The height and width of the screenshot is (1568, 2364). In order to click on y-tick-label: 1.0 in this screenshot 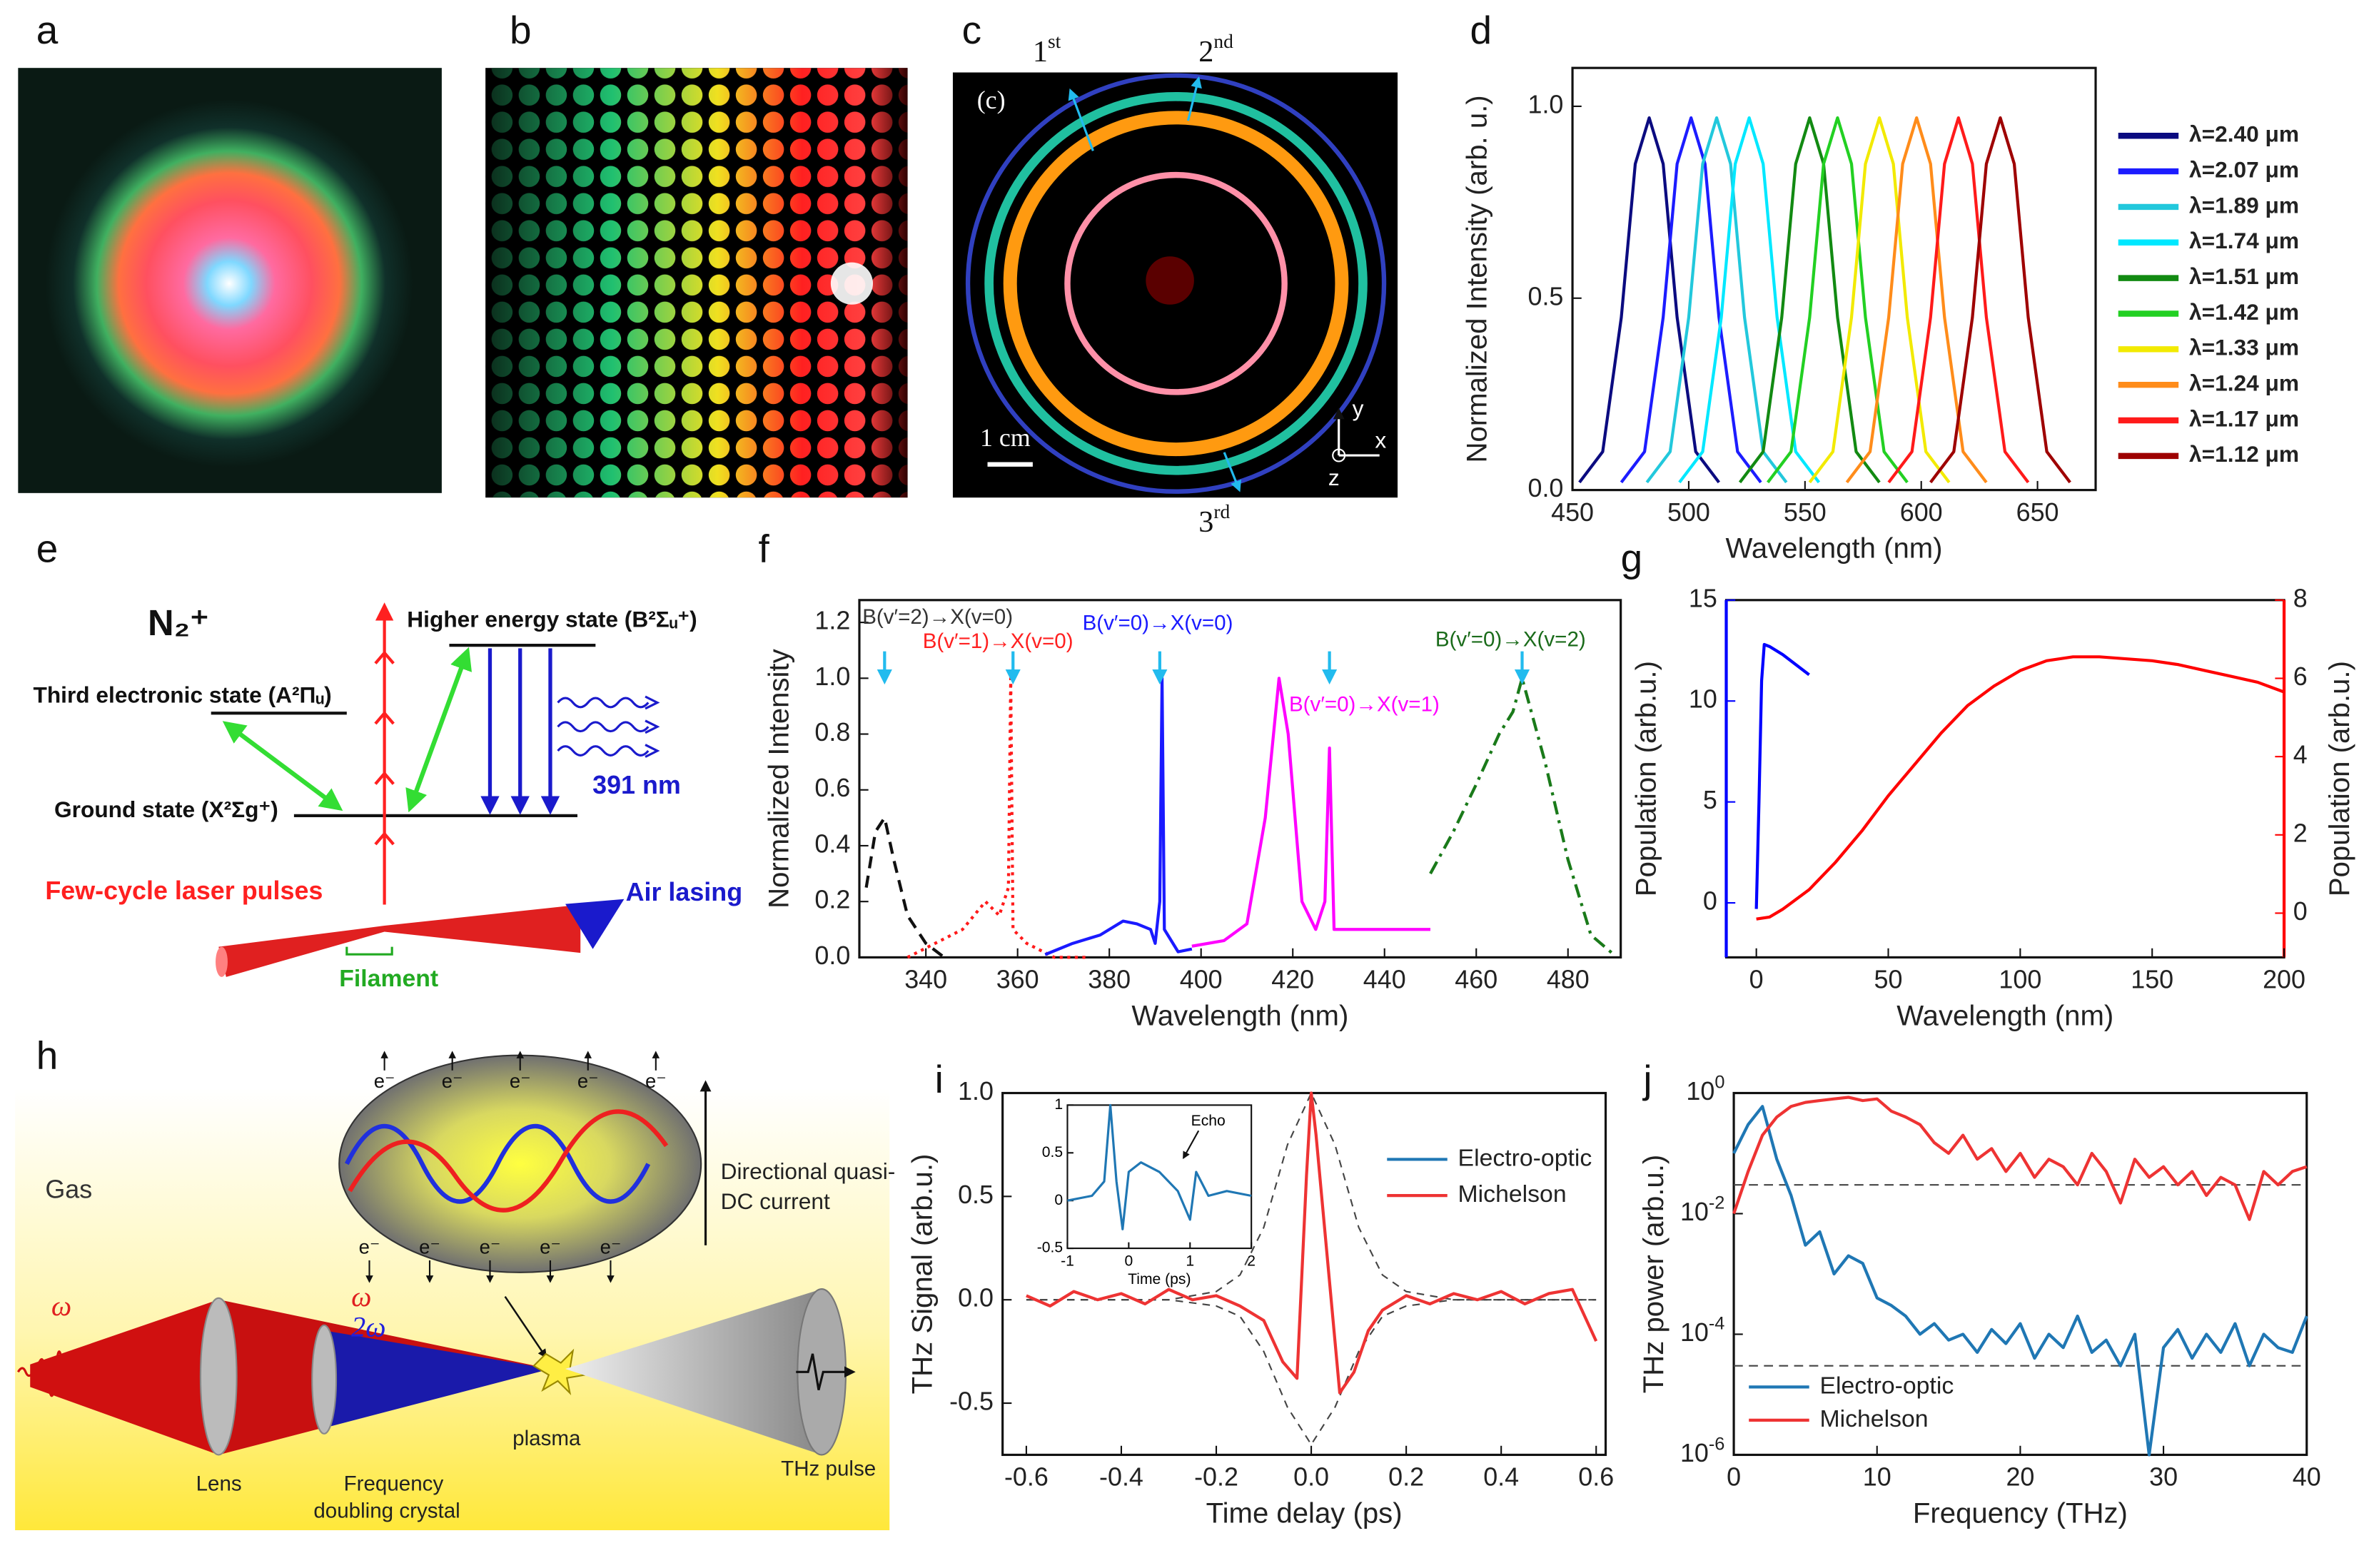, I will do `click(832, 676)`.